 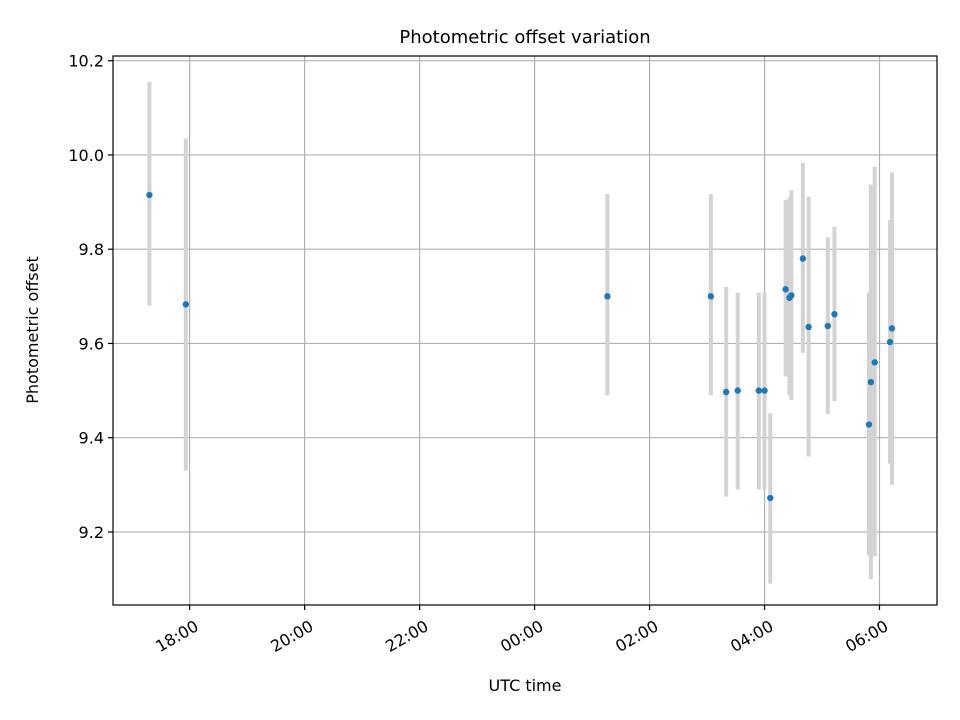 What do you see at coordinates (291, 636) in the screenshot?
I see `x-tick-label: 20:00` at bounding box center [291, 636].